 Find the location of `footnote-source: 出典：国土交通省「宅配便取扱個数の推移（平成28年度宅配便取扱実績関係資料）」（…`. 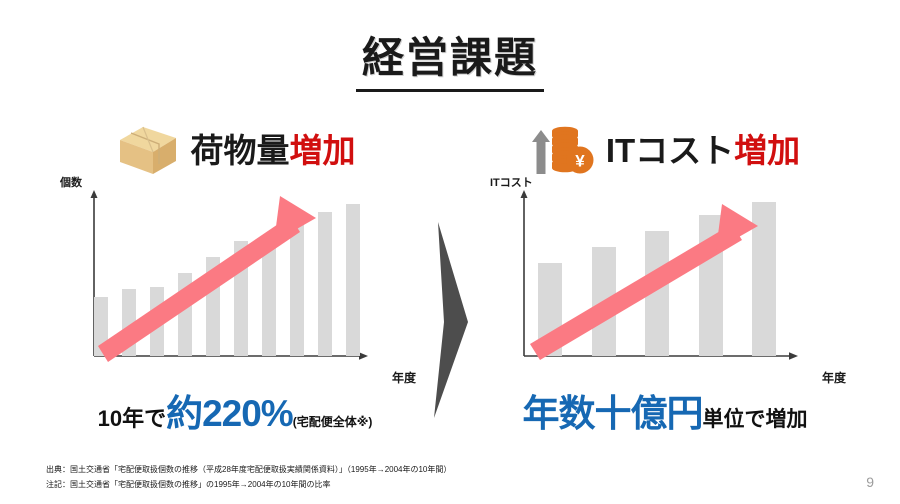

footnote-source: 出典：国土交通省「宅配便取扱個数の推移（平成28年度宅配便取扱実績関係資料）」（… is located at coordinates (249, 469).